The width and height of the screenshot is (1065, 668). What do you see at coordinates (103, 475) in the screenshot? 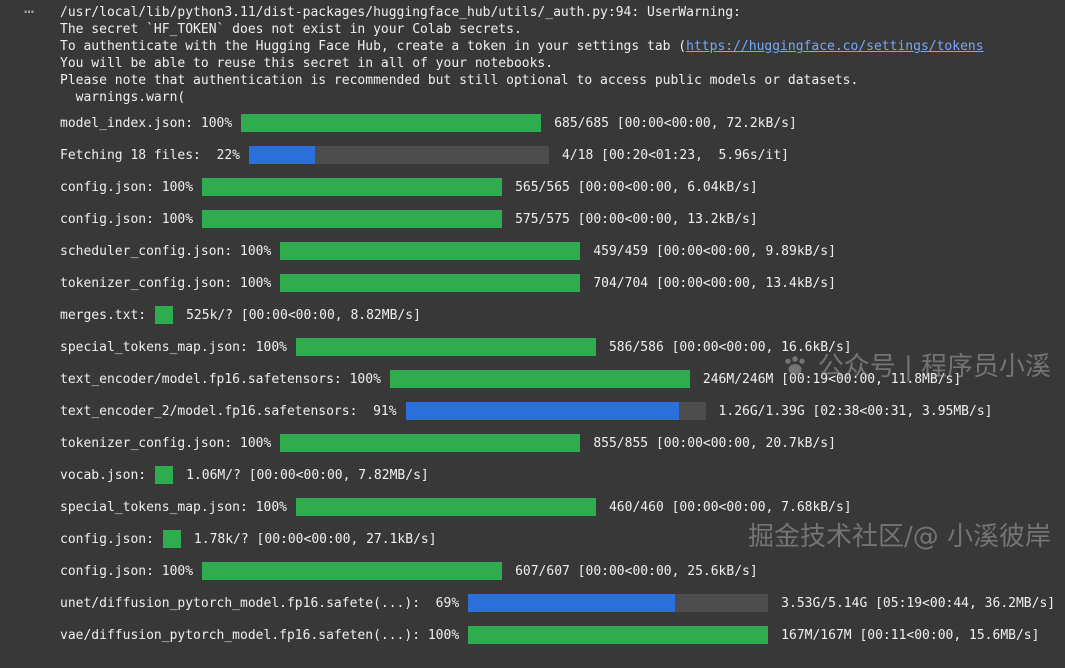
I see `progress-label: vocab.json:` at bounding box center [103, 475].